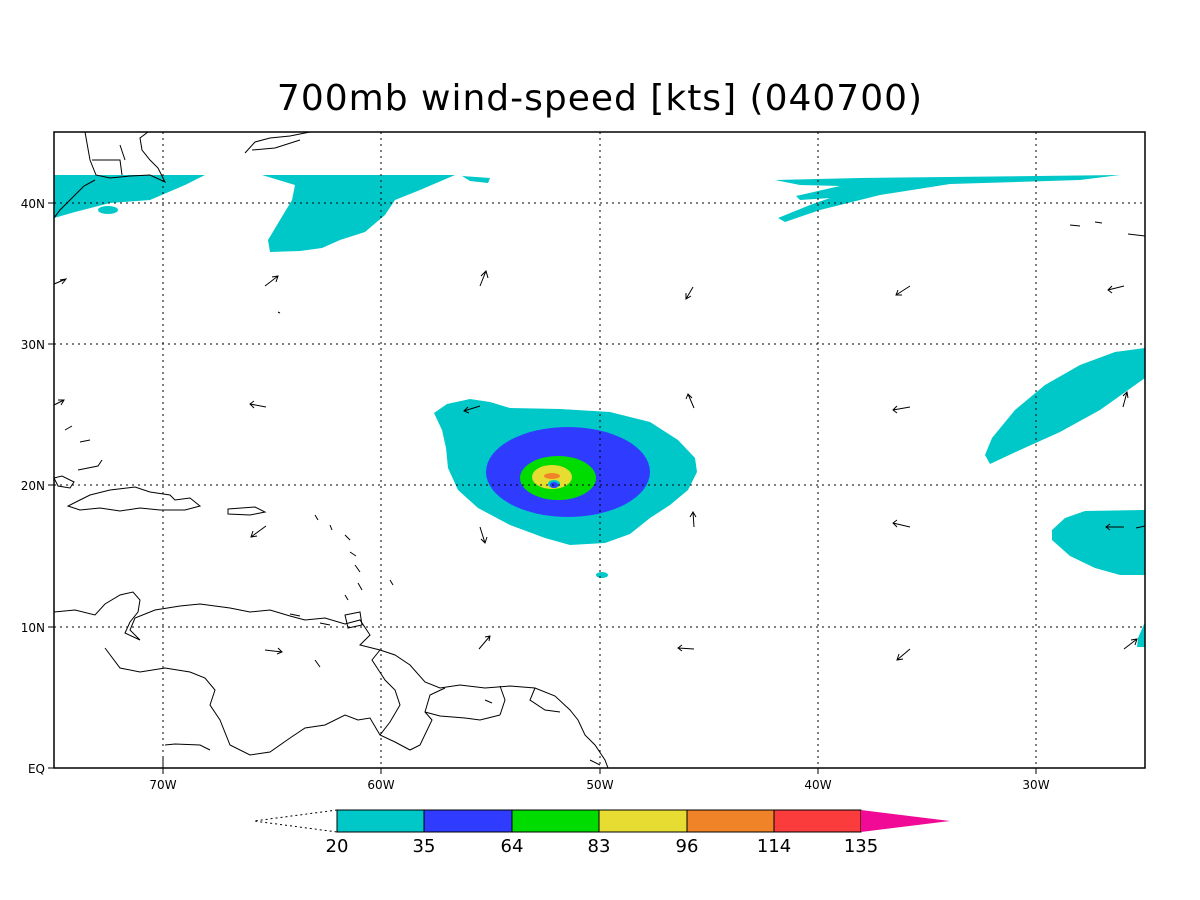  Describe the element at coordinates (861, 846) in the screenshot. I see `colorbar-level-label: 135` at that location.